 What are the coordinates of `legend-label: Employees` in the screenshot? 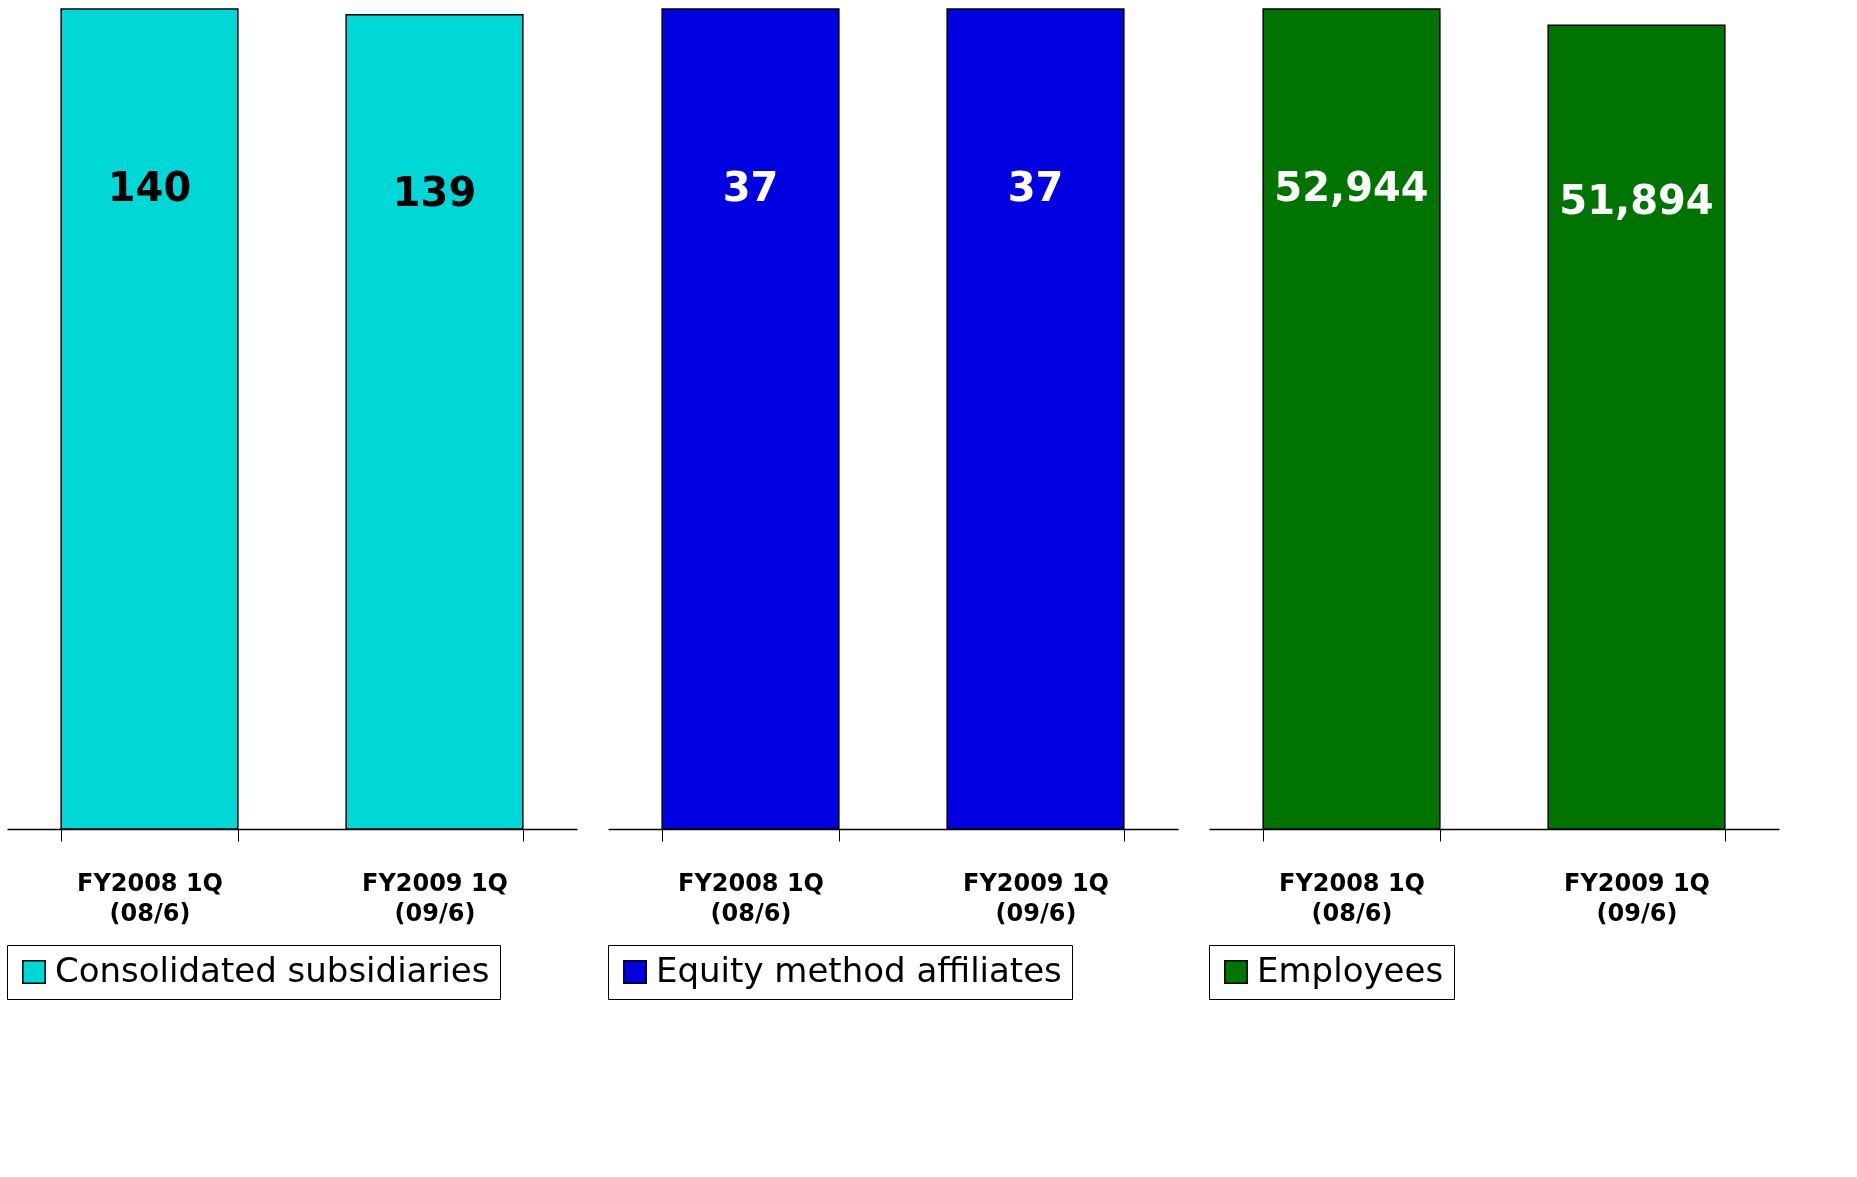 It's located at (1350, 970).